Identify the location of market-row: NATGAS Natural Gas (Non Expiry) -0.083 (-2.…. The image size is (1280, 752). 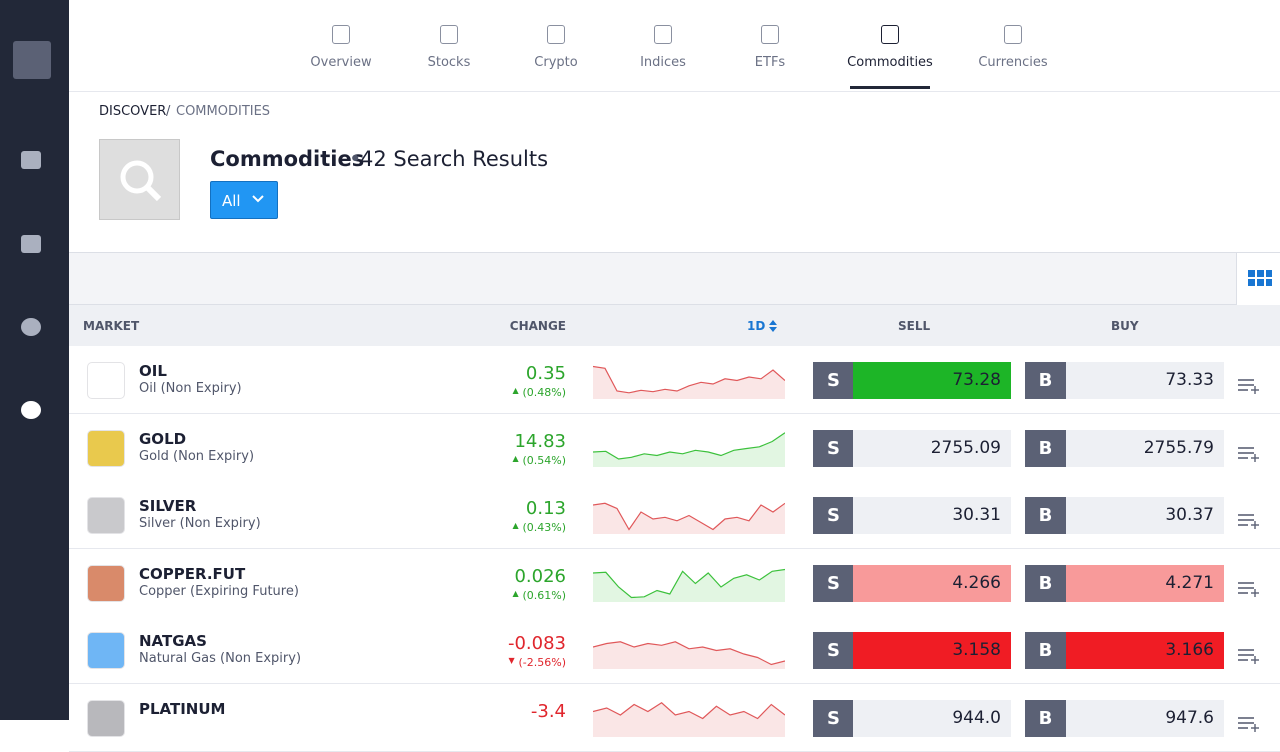
(674, 650).